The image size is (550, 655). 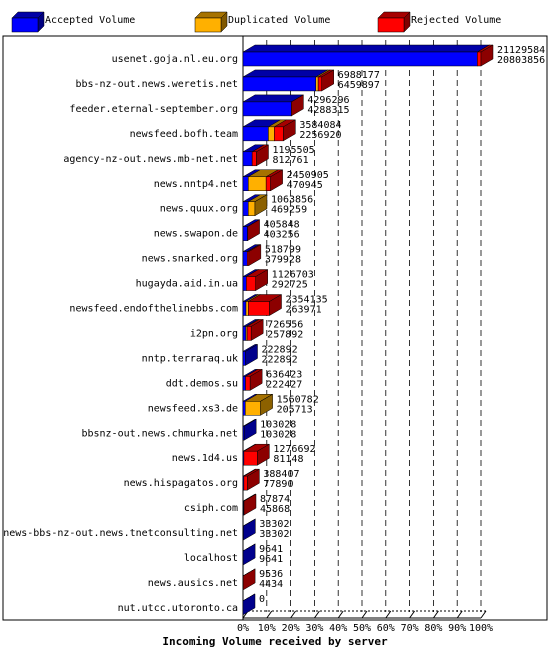 What do you see at coordinates (271, 559) in the screenshot?
I see `accepted-label: 9641` at bounding box center [271, 559].